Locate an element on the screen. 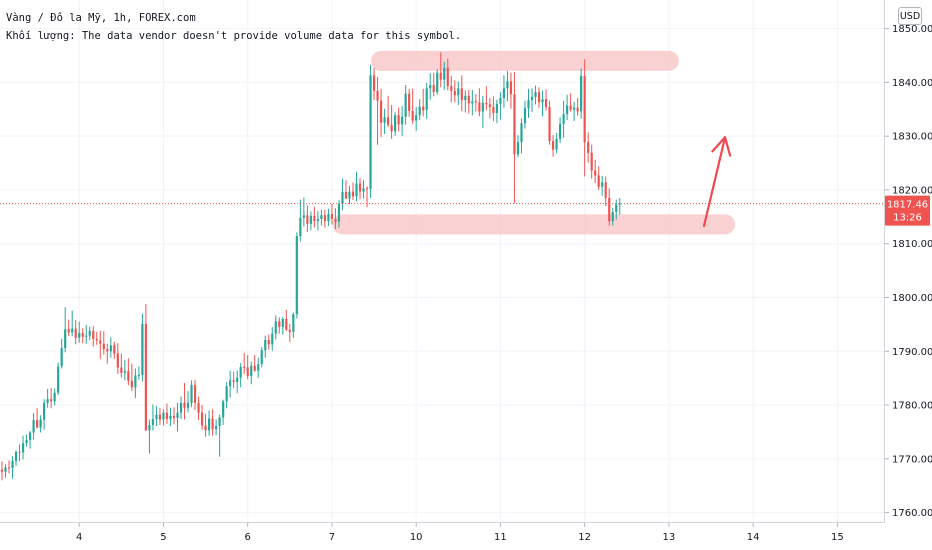 The image size is (932, 550). time-axis: 4 5 6 7 10 11 12 13 14 15 is located at coordinates (460, 533).